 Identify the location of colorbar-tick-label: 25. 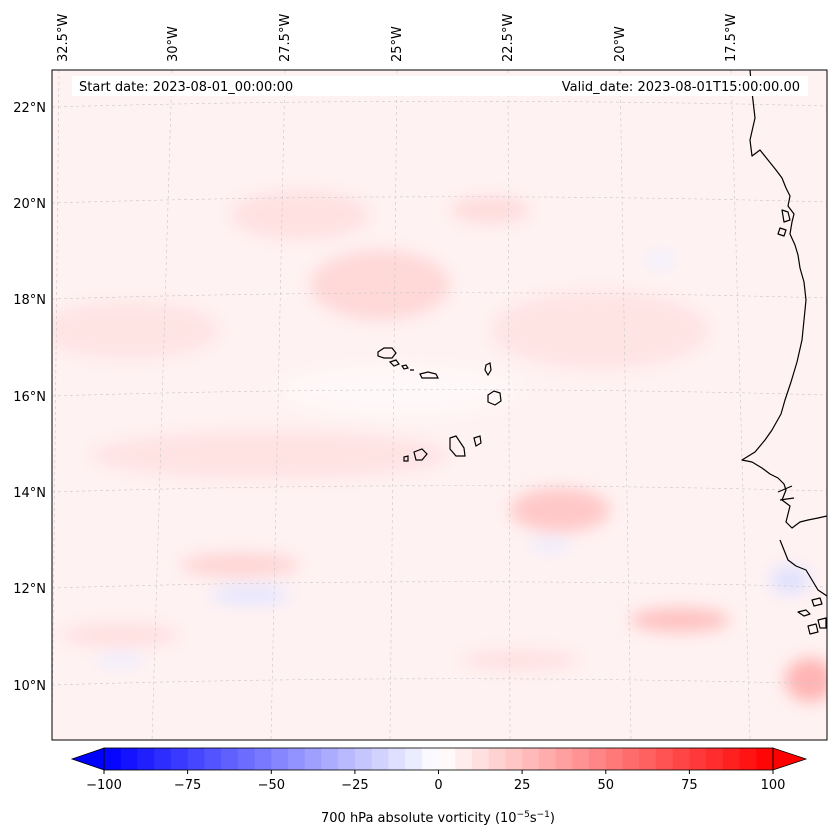
(522, 785).